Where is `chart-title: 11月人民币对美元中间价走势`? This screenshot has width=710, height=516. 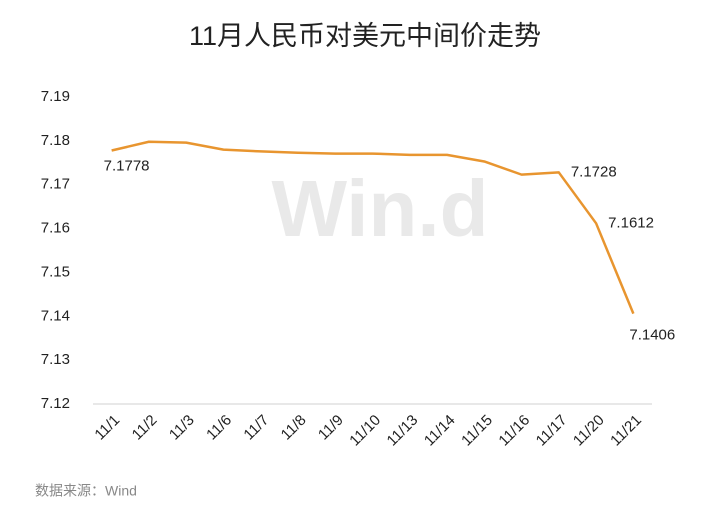
chart-title: 11月人民币对美元中间价走势 is located at coordinates (365, 36).